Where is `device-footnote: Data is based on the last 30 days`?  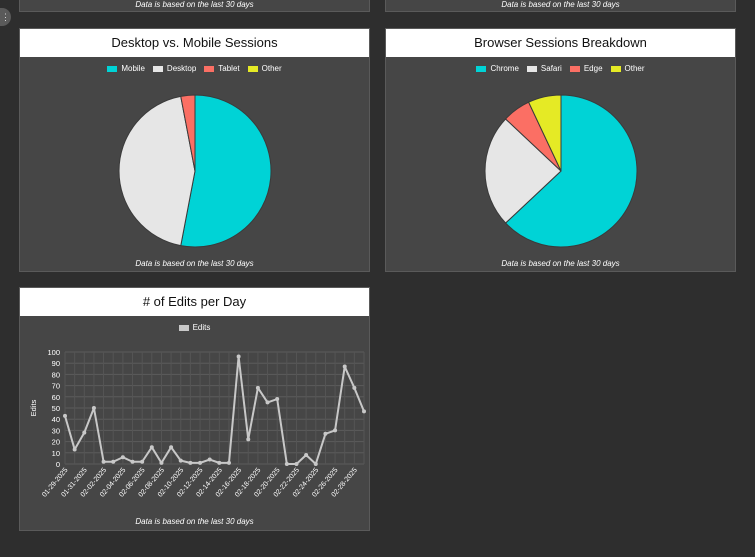 device-footnote: Data is based on the last 30 days is located at coordinates (194, 263).